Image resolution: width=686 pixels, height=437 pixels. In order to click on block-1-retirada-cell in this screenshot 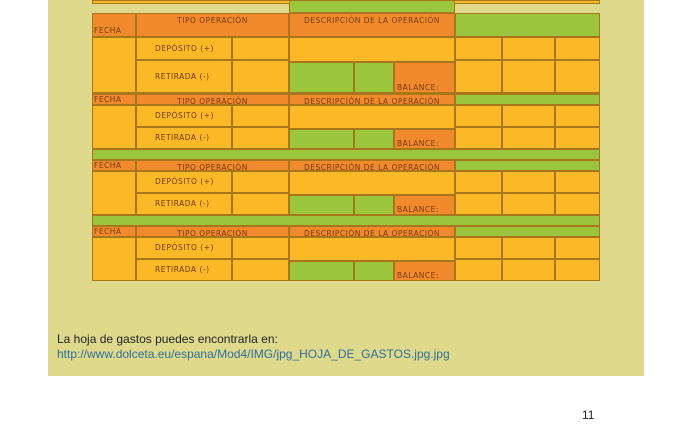, I will do `click(184, 76)`.